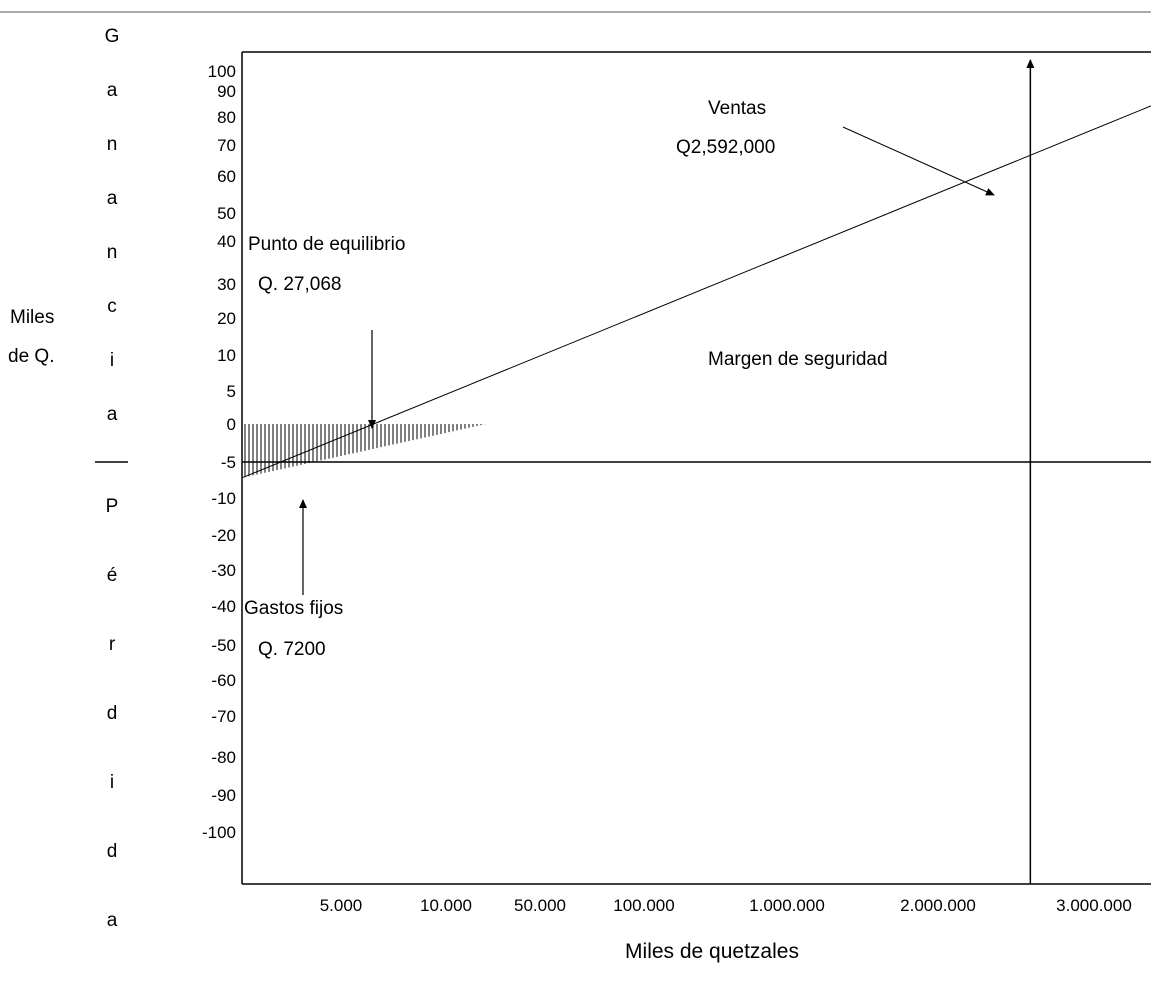  I want to click on y-tick-label: -20, so click(223, 535).